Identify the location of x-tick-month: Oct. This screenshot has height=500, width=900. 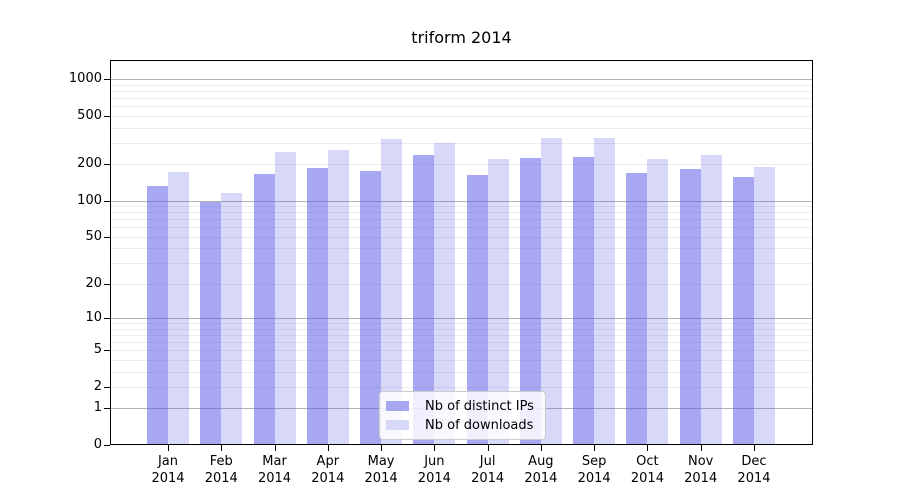
(647, 461).